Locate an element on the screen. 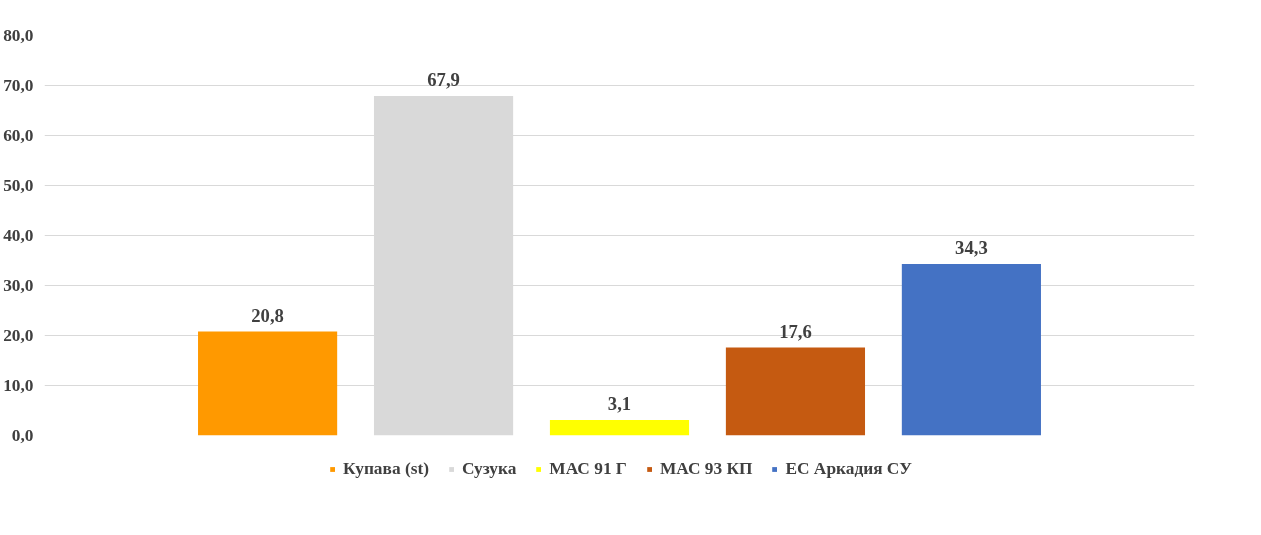  y-tick-label: 60,0 is located at coordinates (18, 135).